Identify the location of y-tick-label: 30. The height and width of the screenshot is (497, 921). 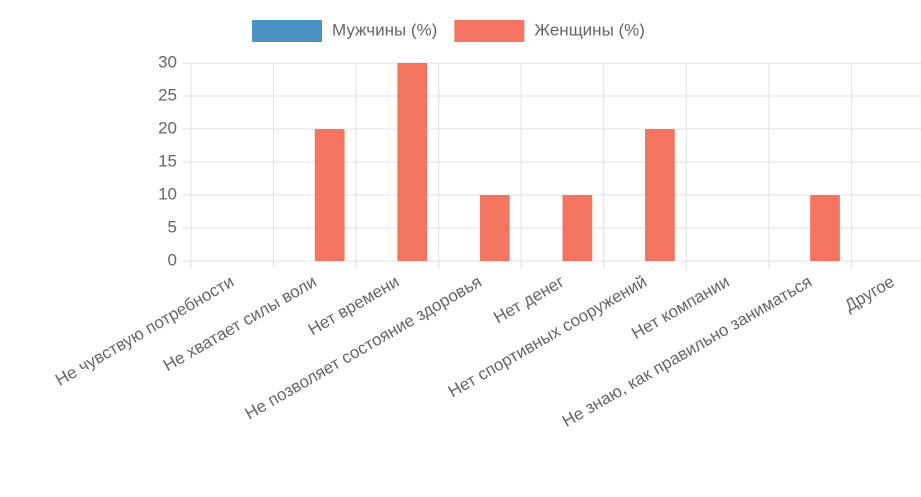
(167, 61).